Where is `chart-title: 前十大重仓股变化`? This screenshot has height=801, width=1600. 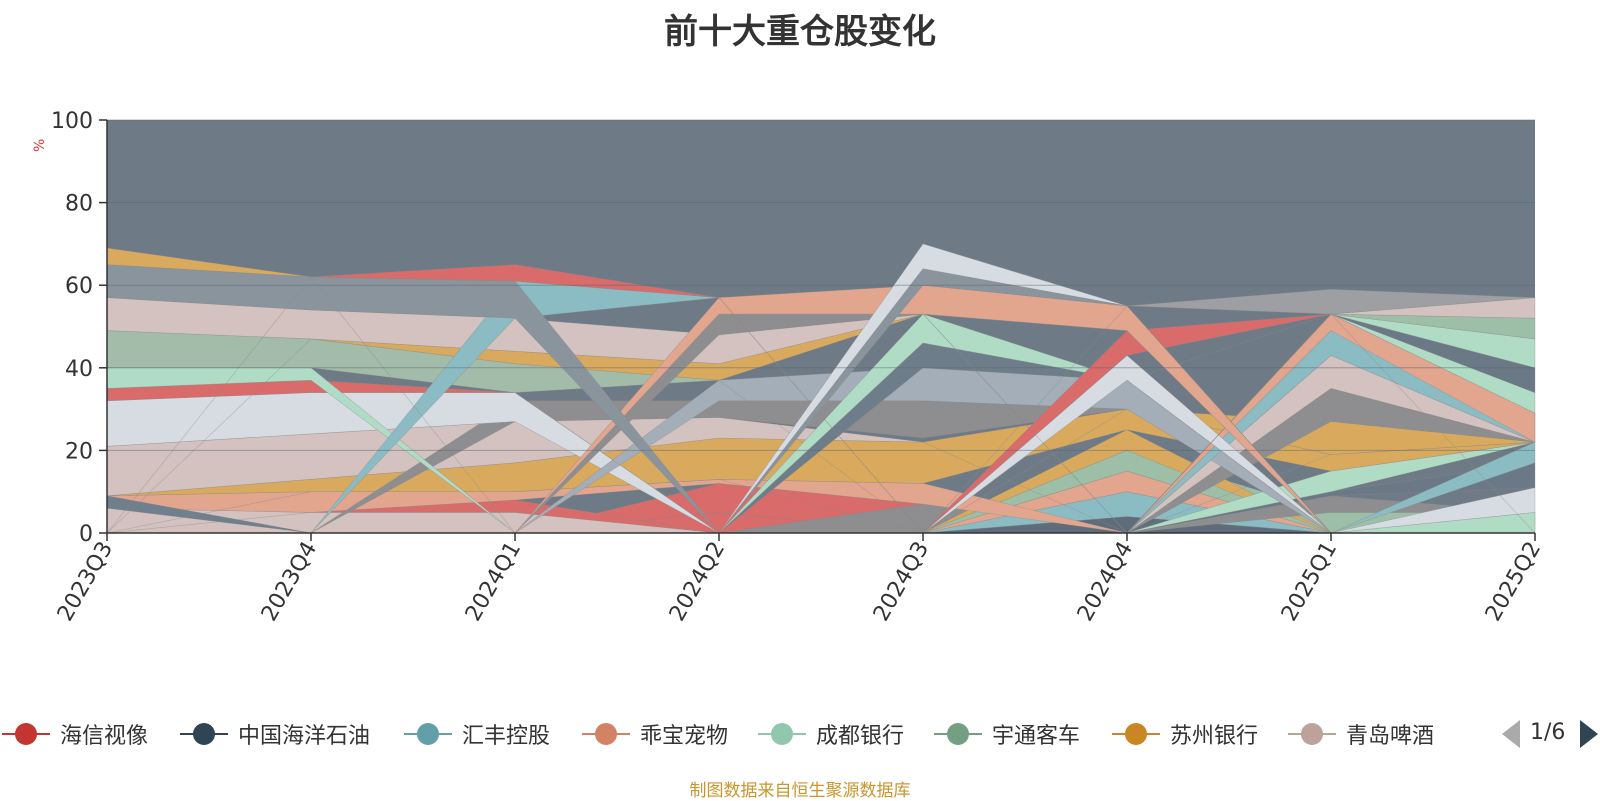
chart-title: 前十大重仓股变化 is located at coordinates (800, 32).